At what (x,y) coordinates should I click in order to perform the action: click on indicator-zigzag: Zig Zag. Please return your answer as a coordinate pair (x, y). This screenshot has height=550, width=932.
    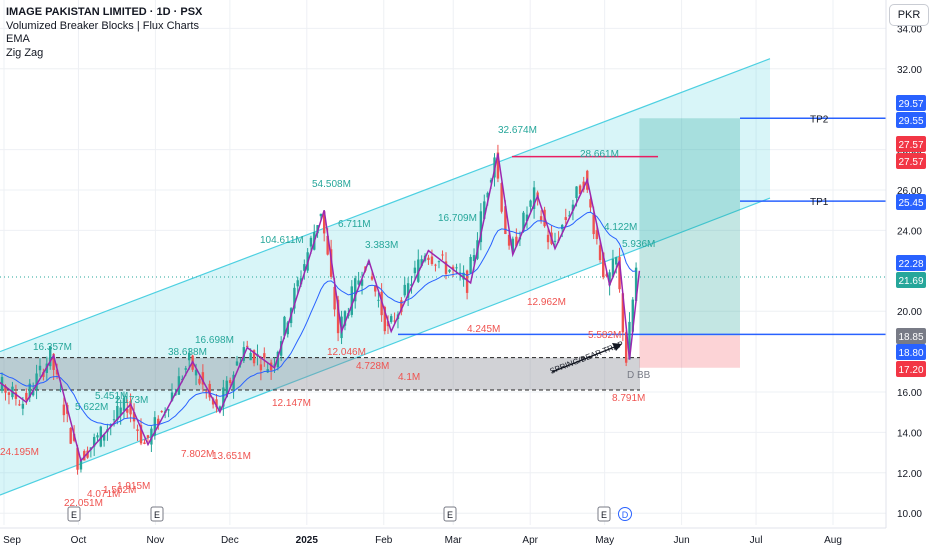
    Looking at the image, I should click on (25, 52).